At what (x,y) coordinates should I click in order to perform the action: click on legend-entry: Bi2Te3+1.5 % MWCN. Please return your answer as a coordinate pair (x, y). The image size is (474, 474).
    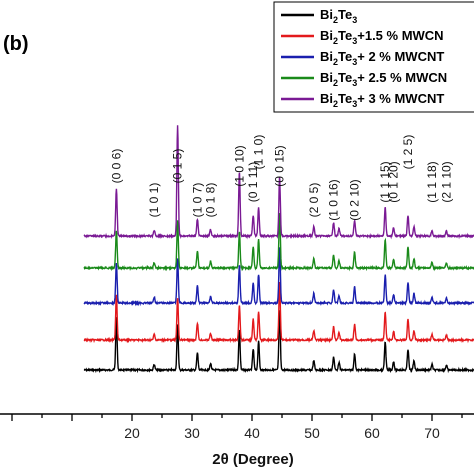
    Looking at the image, I should click on (382, 37).